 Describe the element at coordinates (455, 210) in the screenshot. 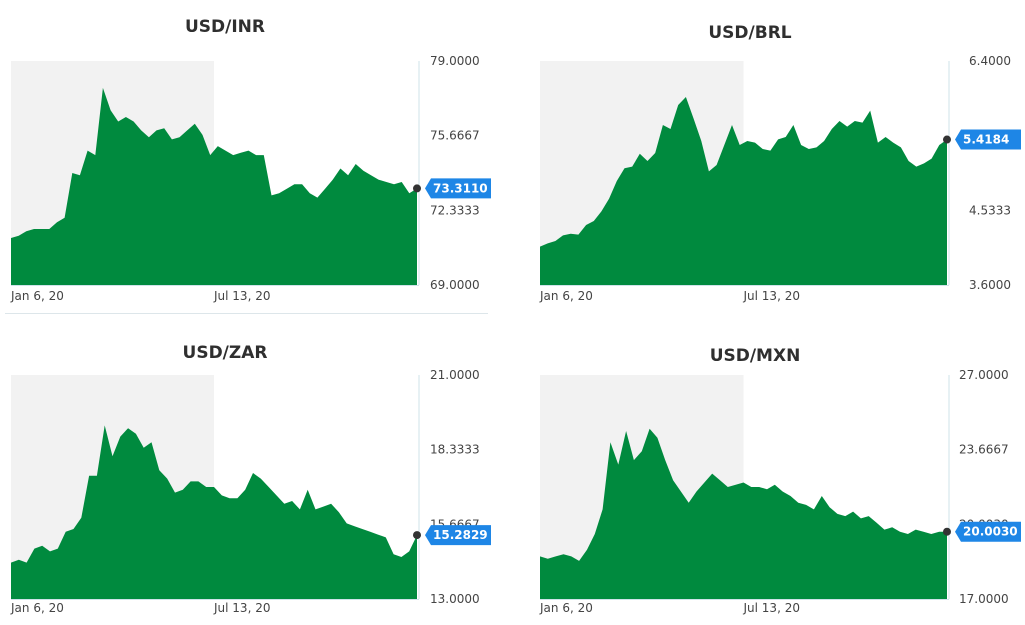

I see `y-tick-label: 72.3333` at that location.